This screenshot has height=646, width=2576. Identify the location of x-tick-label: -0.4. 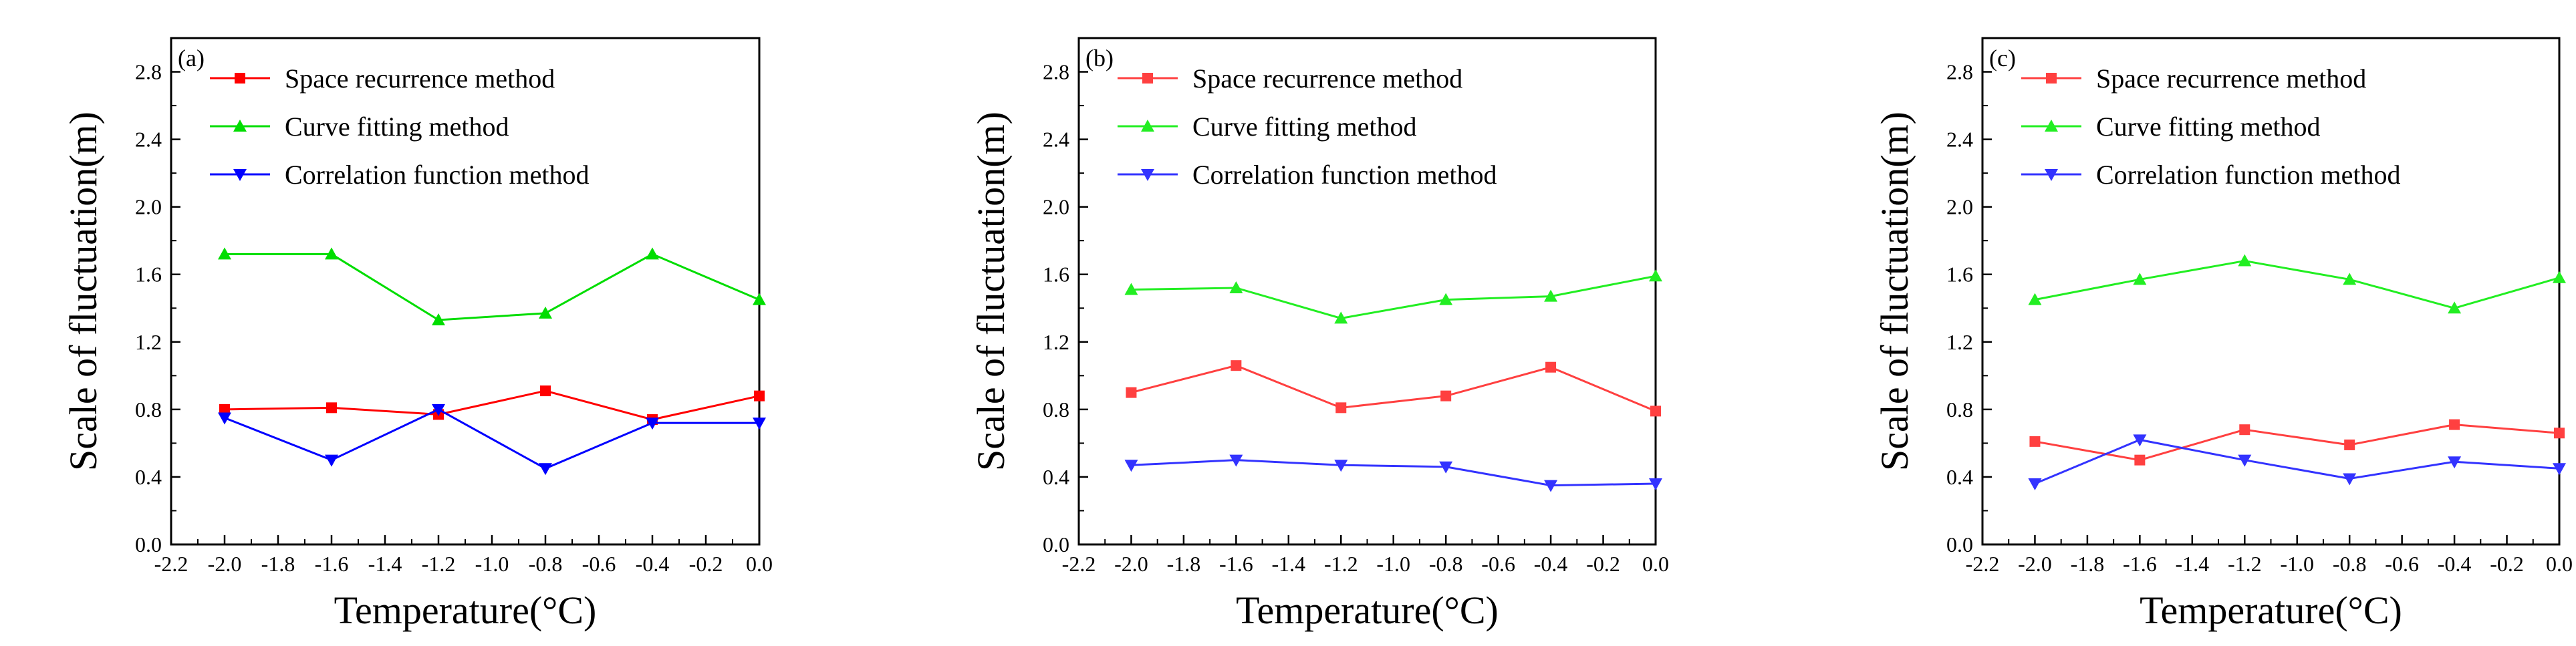
(1551, 564).